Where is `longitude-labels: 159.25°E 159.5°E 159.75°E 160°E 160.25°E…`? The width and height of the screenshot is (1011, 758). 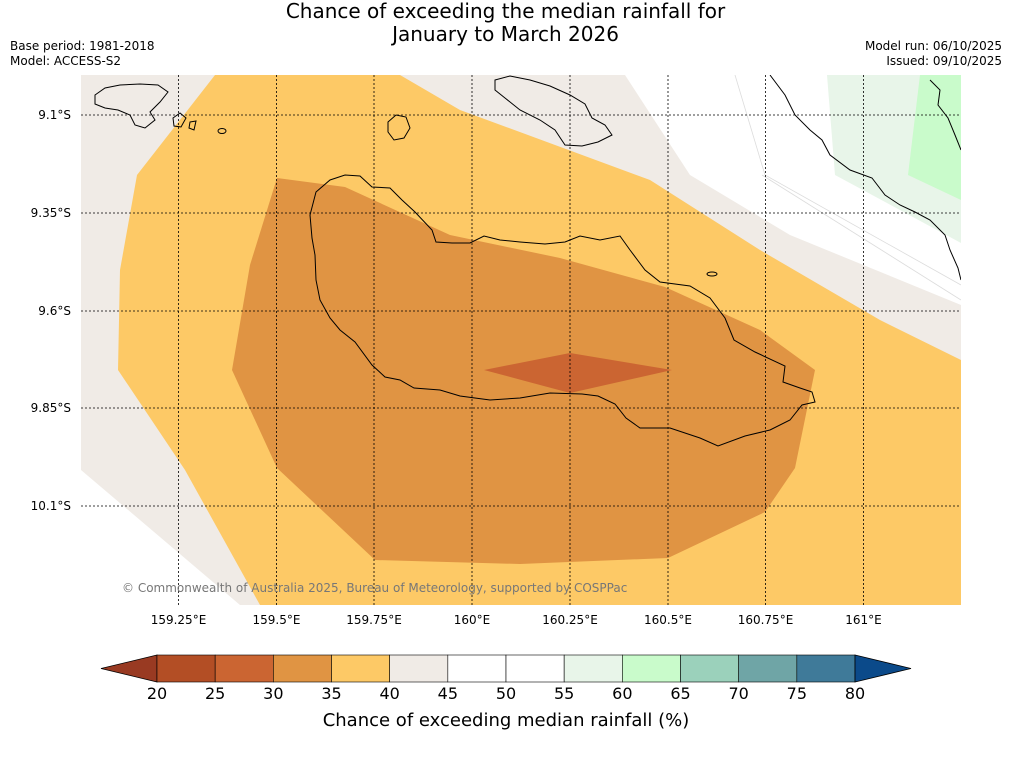 longitude-labels: 159.25°E 159.5°E 159.75°E 160°E 160.25°E… is located at coordinates (516, 620).